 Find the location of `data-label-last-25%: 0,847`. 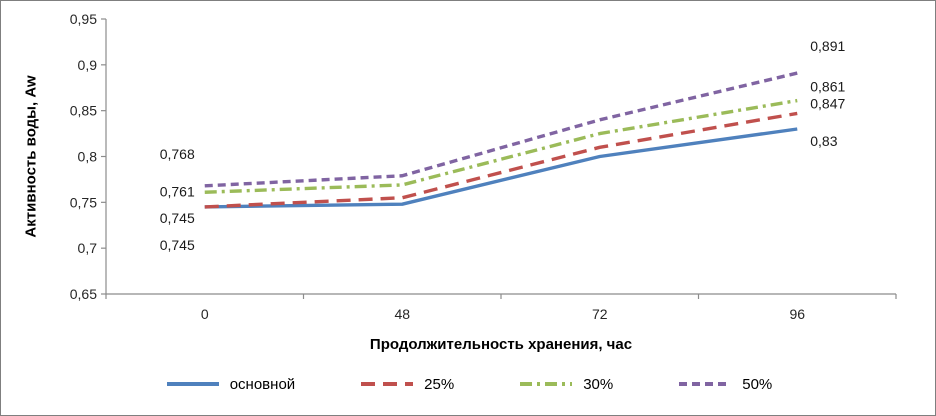

data-label-last-25%: 0,847 is located at coordinates (827, 103).